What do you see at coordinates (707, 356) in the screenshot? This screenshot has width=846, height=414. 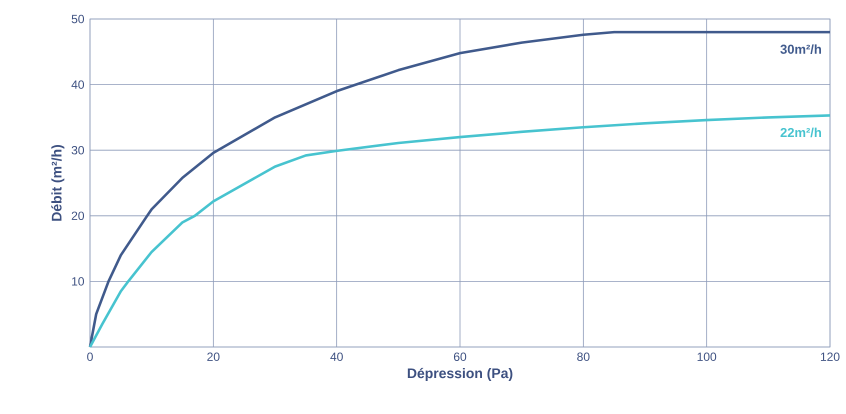 I see `x-tick-label: 100` at bounding box center [707, 356].